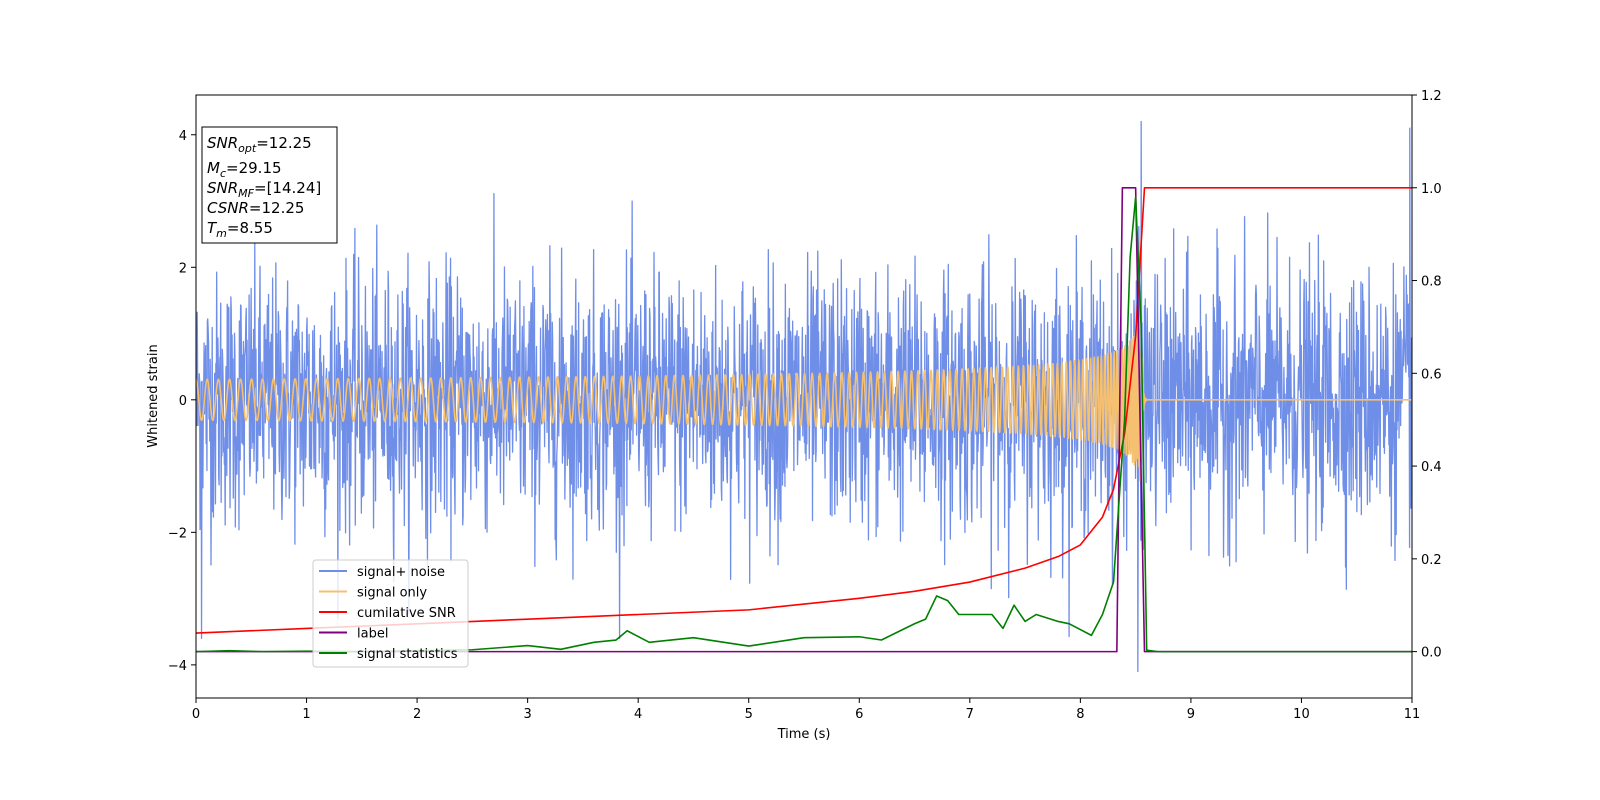  Describe the element at coordinates (401, 572) in the screenshot. I see `legend-label: signal+ noise` at that location.